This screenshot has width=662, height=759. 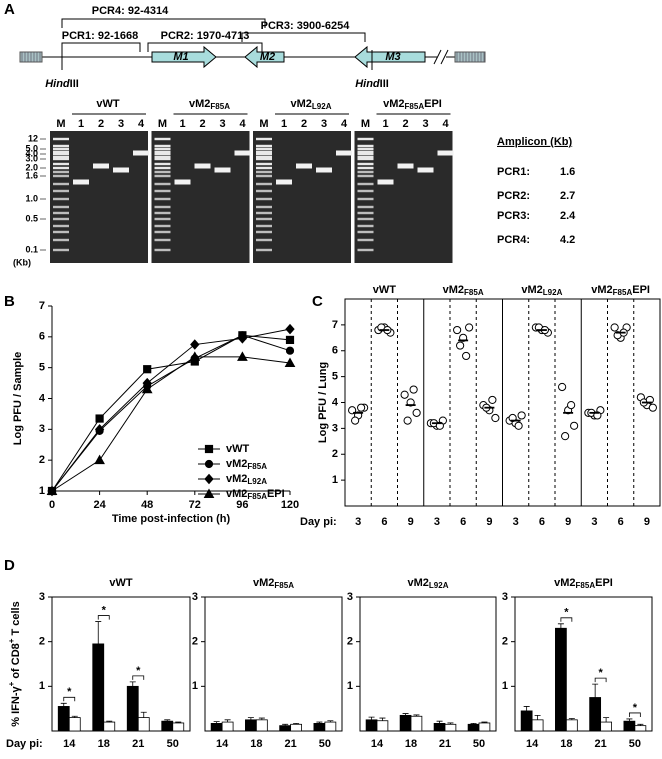 I want to click on x-tick-label: 48, so click(x=147, y=505).